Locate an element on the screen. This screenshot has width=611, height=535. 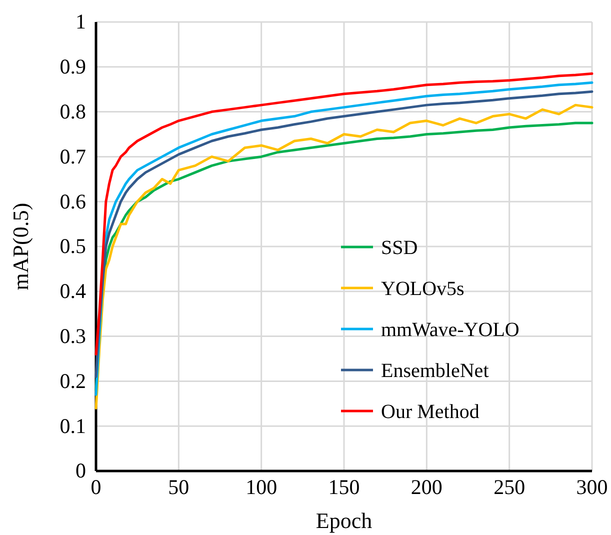
y-tick-label: 0.1 is located at coordinates (73, 426).